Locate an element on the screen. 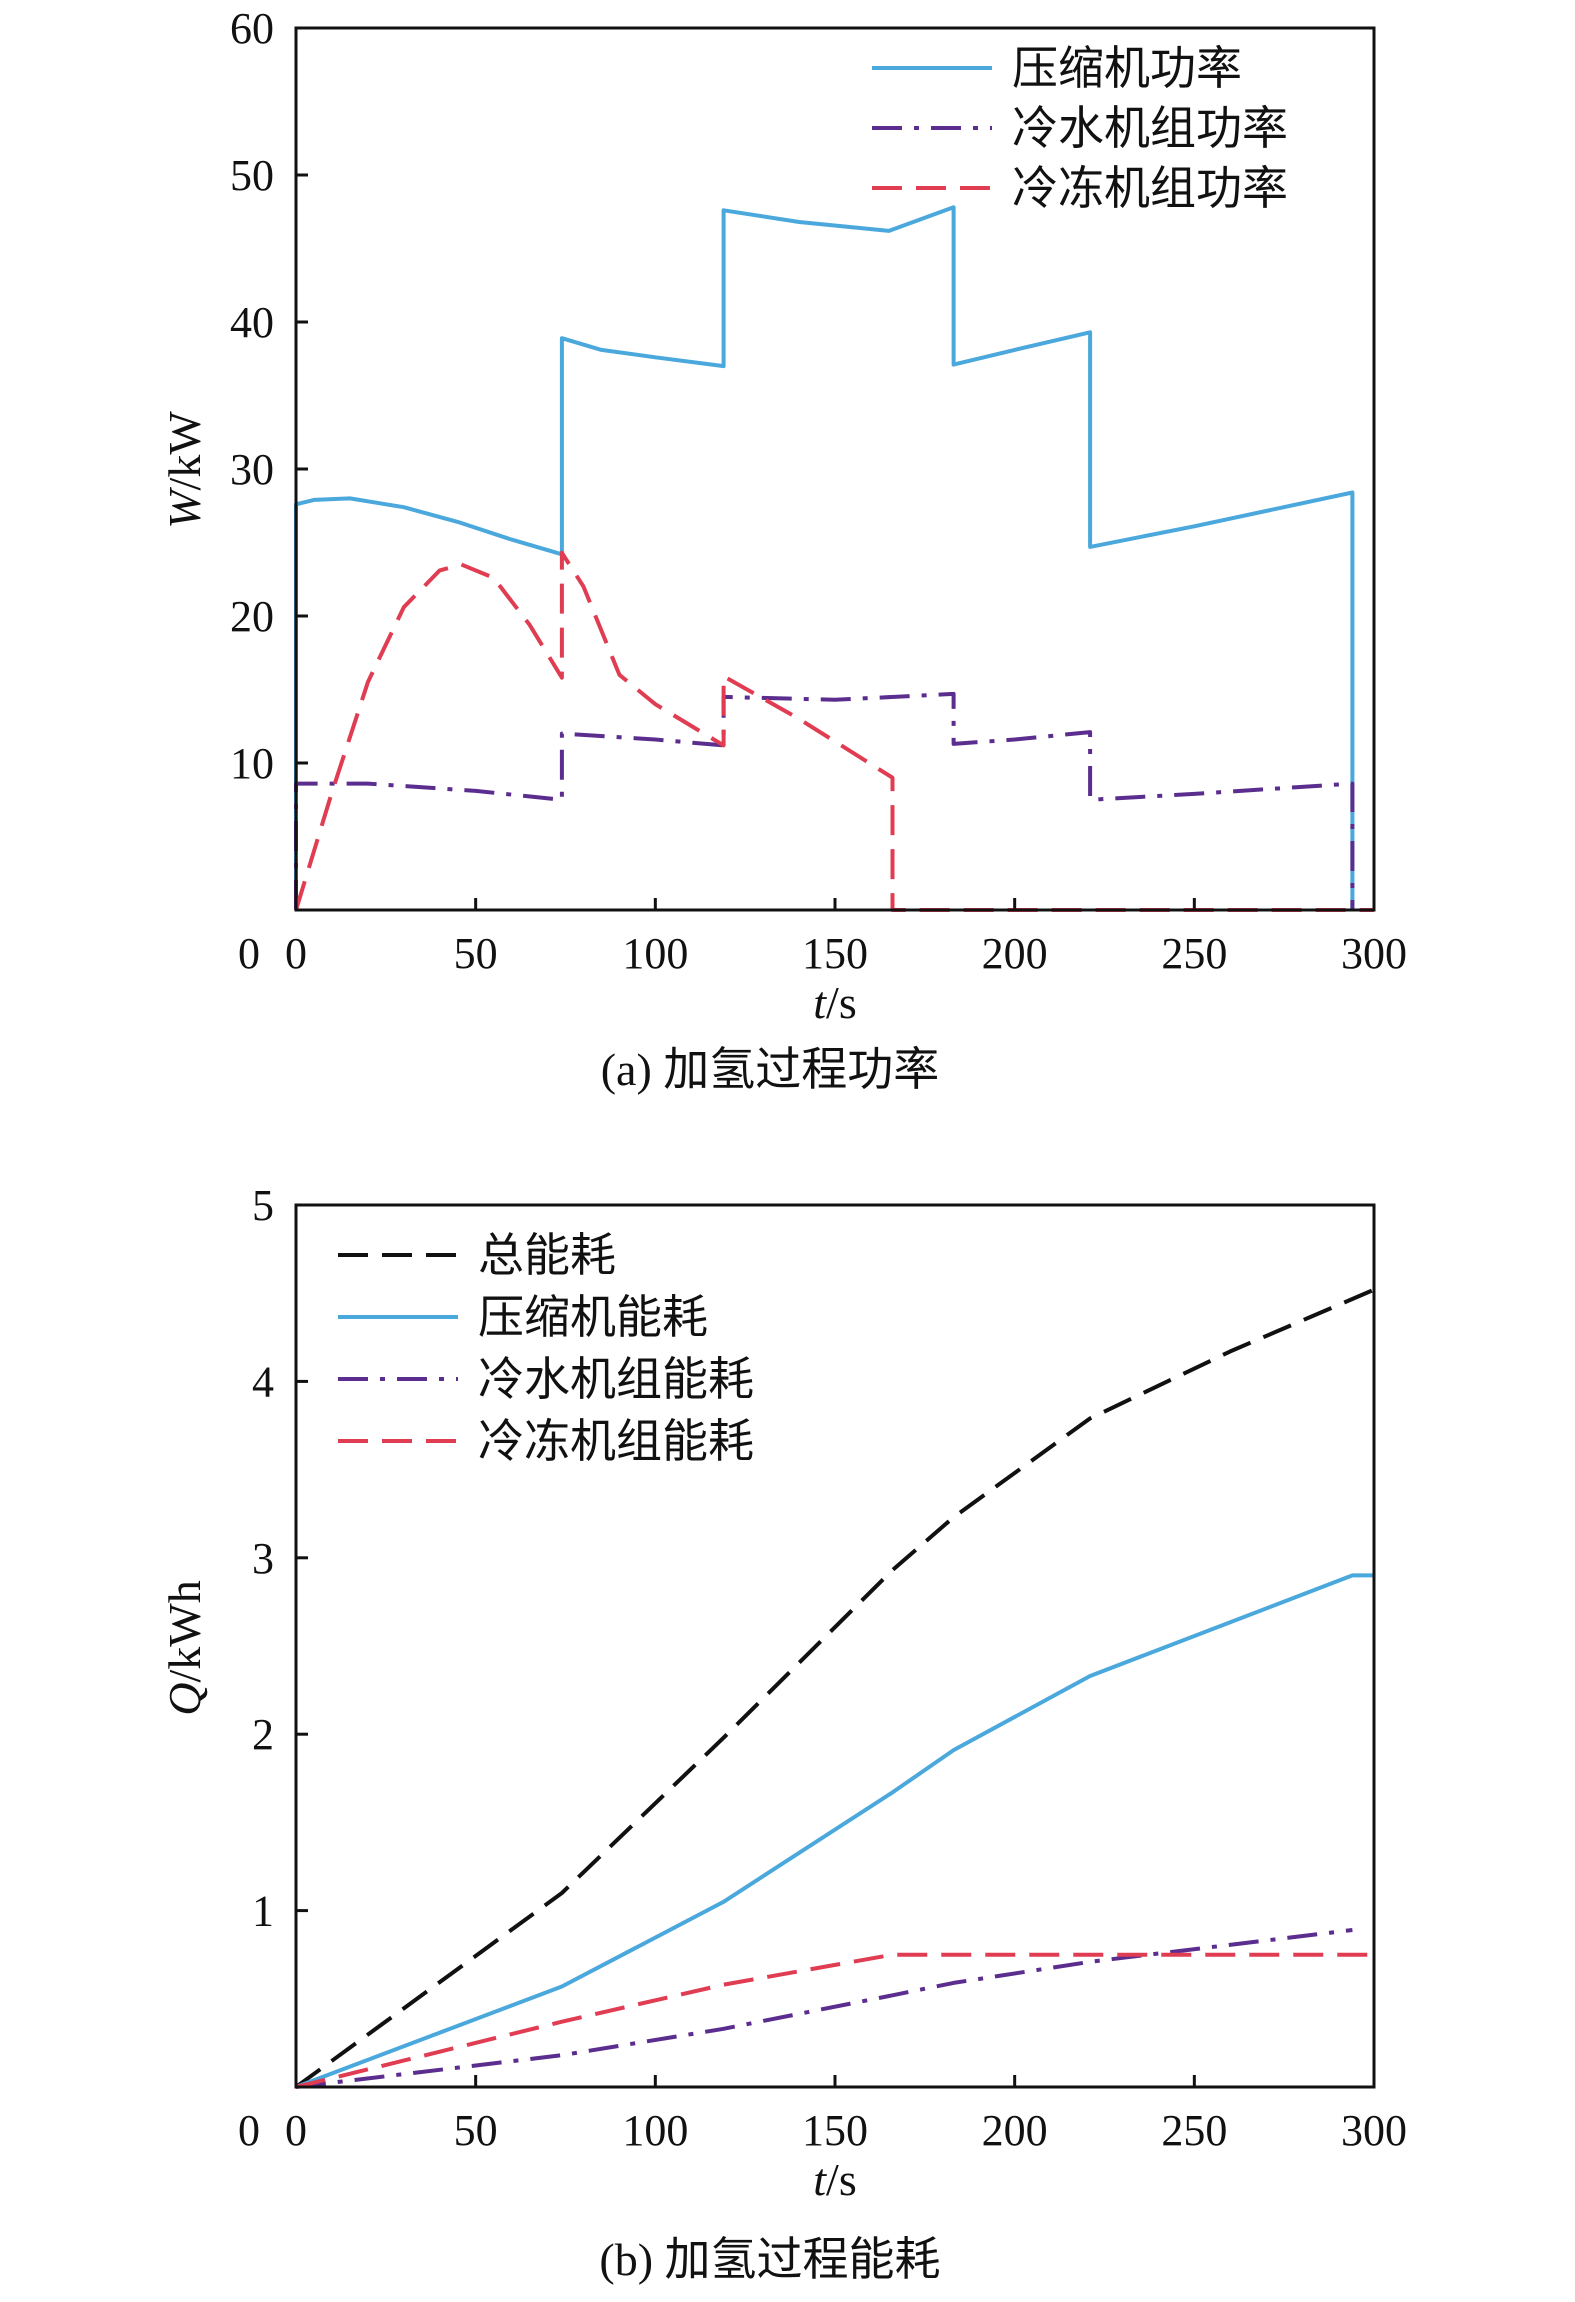 The width and height of the screenshot is (1575, 2302). panel-b-ytick-label: 1 is located at coordinates (263, 1911).